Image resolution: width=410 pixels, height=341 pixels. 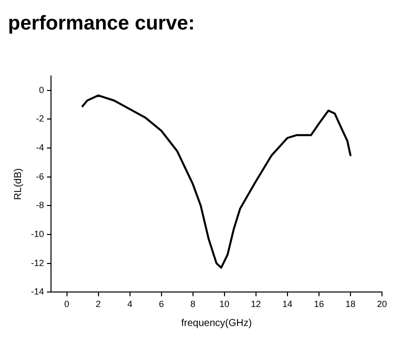 What do you see at coordinates (319, 304) in the screenshot?
I see `x-tick-label: 16` at bounding box center [319, 304].